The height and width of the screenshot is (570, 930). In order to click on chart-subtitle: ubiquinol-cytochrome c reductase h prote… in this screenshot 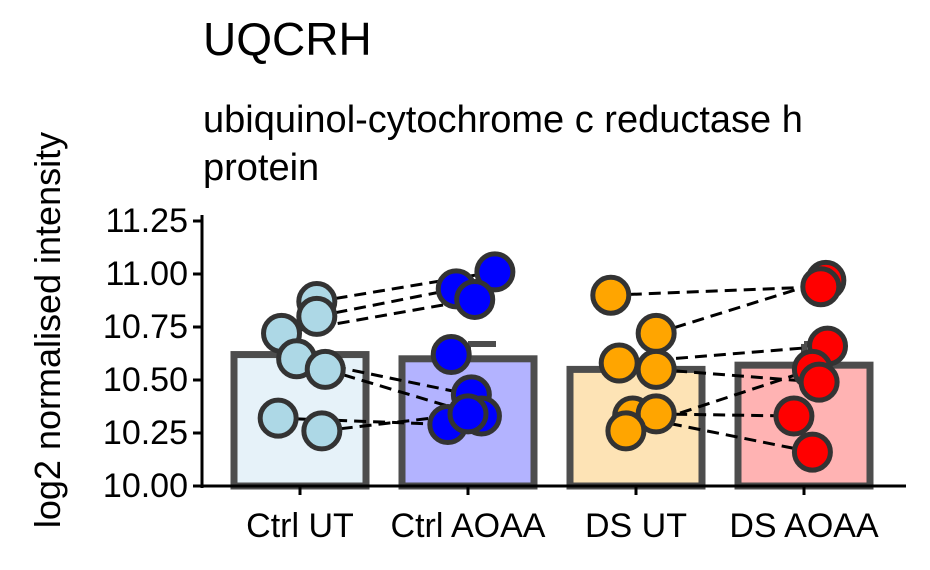, I will do `click(566, 144)`.